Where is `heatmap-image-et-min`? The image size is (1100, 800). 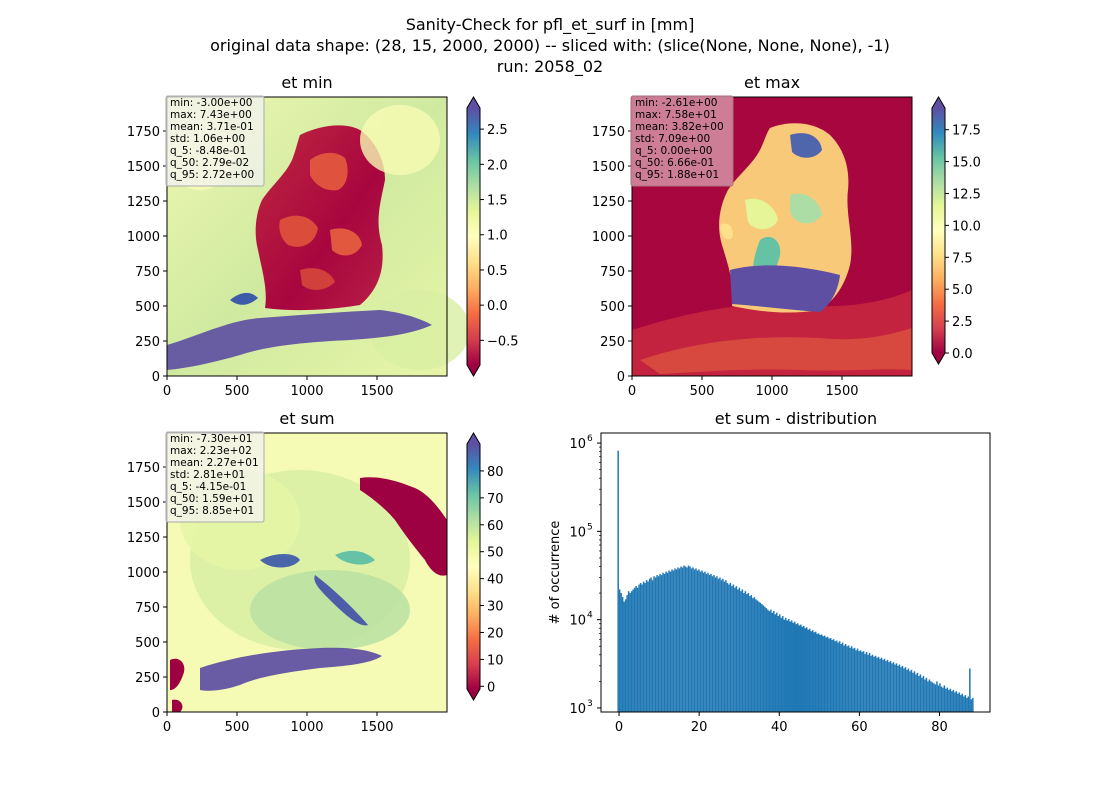 heatmap-image-et-min is located at coordinates (317, 236).